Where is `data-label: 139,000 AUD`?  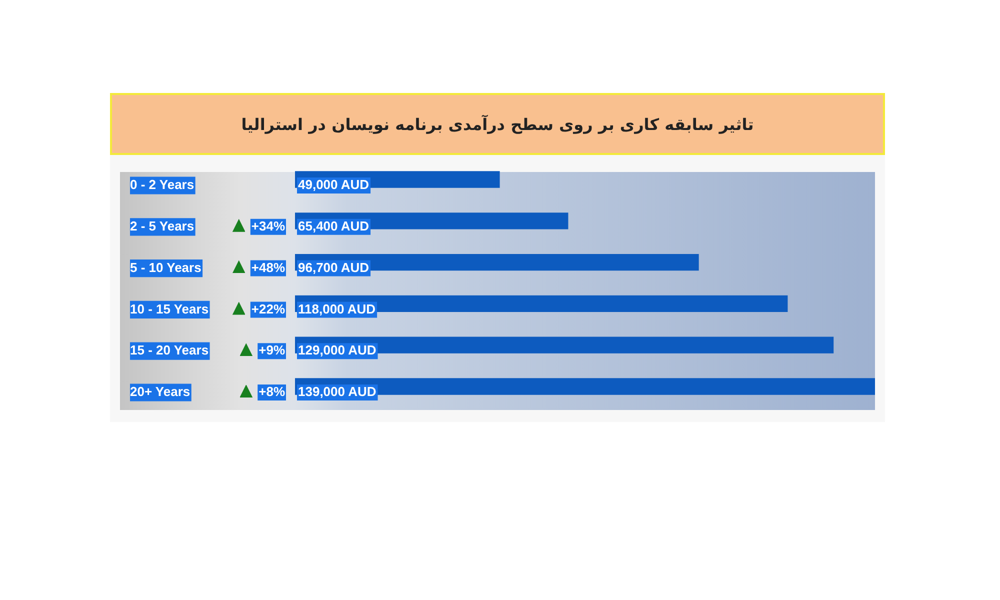 data-label: 139,000 AUD is located at coordinates (337, 392).